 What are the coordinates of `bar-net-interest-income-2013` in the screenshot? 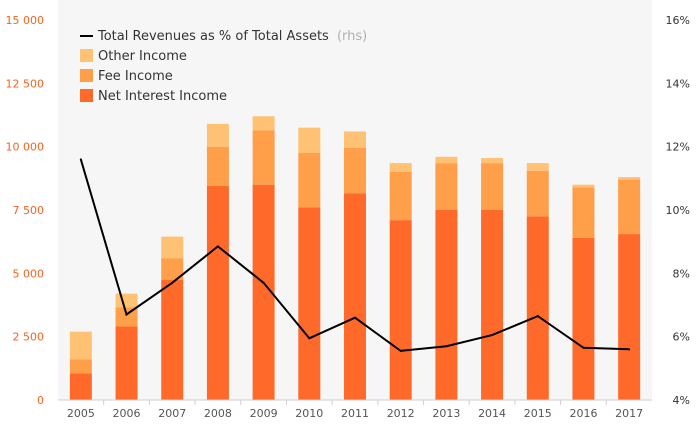 It's located at (446, 305).